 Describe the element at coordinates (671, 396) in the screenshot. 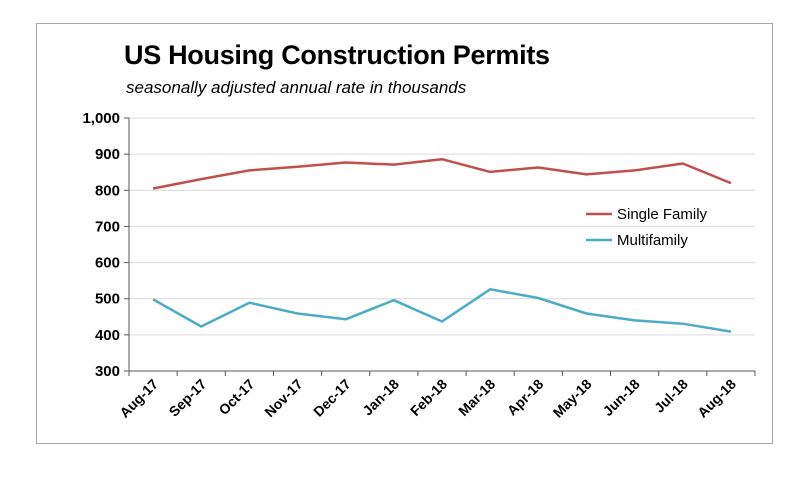

I see `x-tick-label: Jul-18` at that location.